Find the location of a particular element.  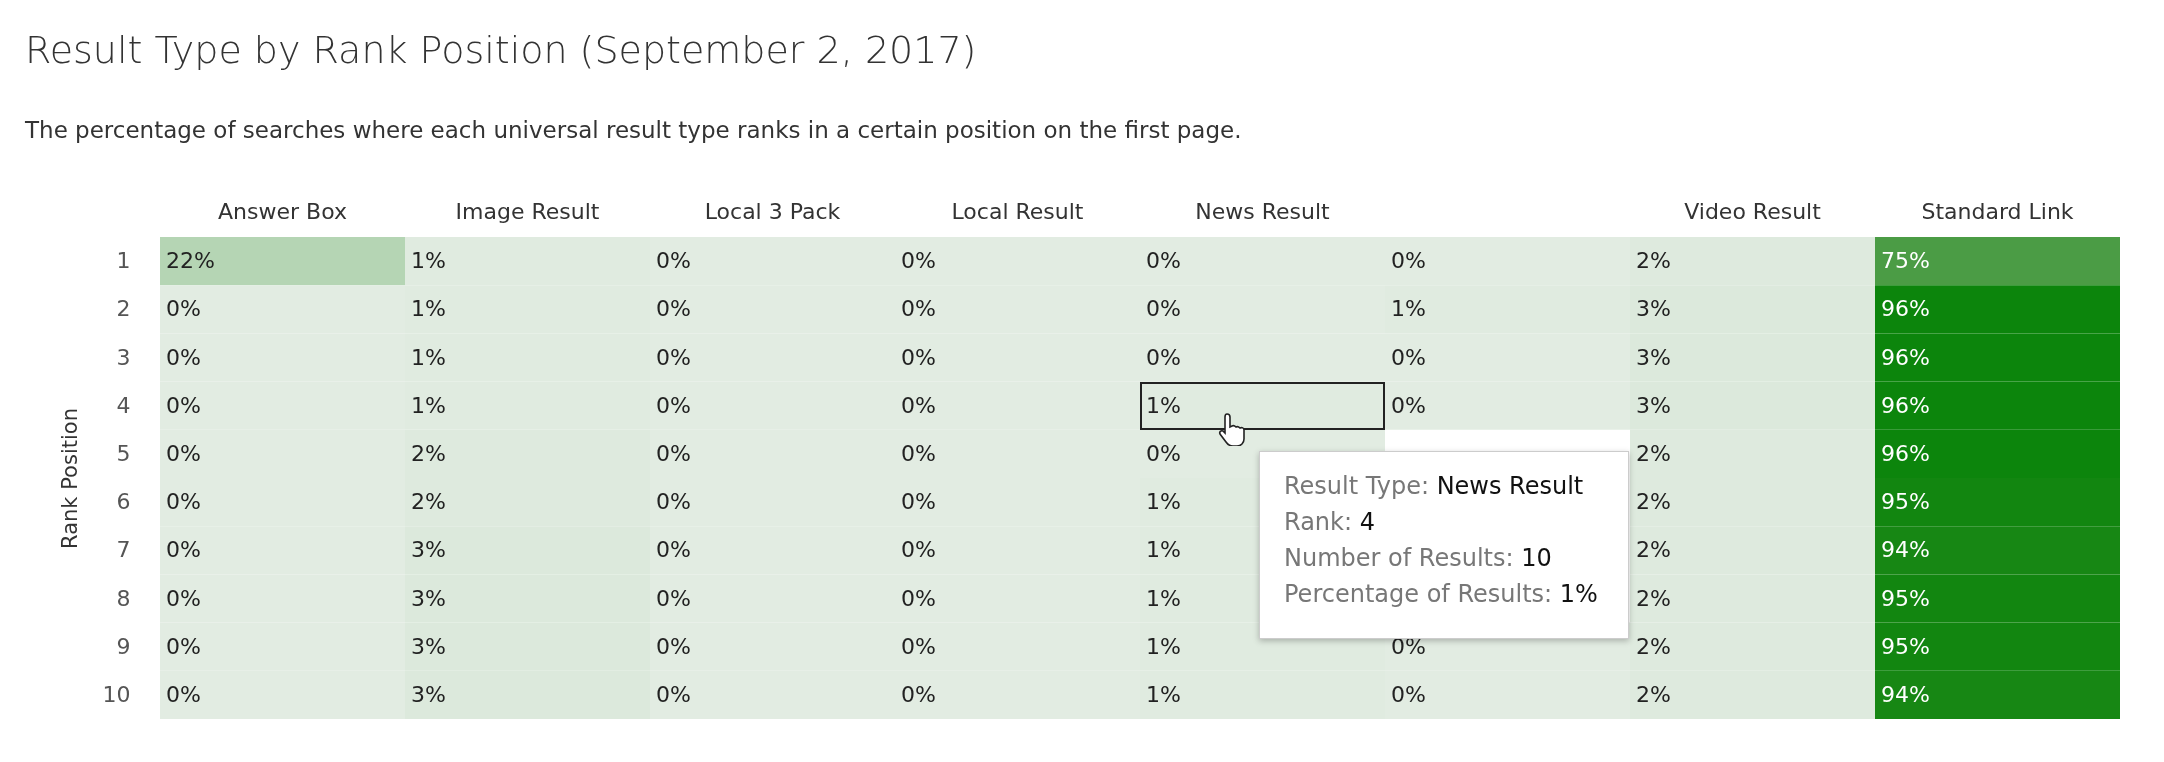

x-tick-label: Standard Link is located at coordinates (1997, 211).